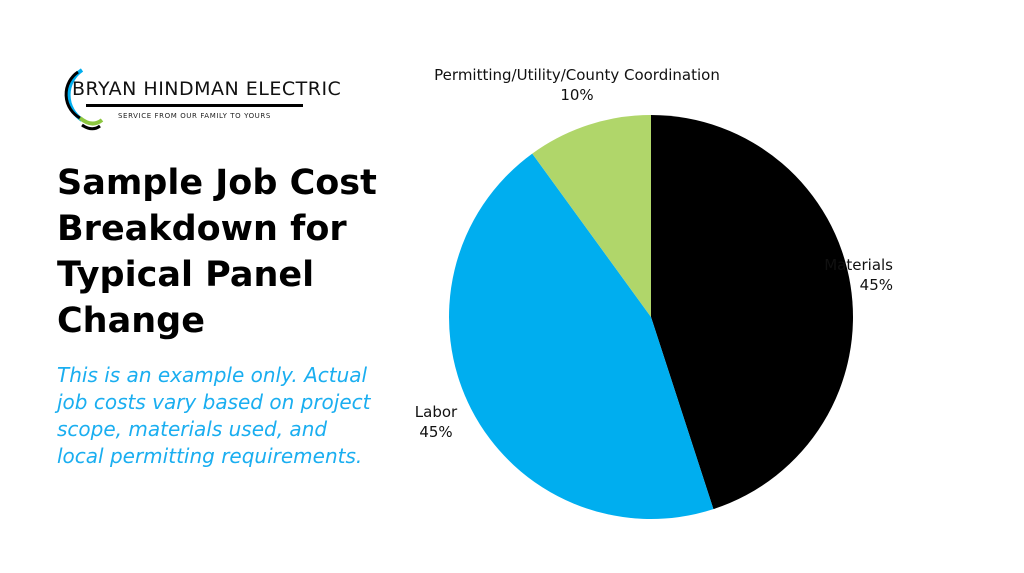 This screenshot has width=1024, height=573. What do you see at coordinates (207, 89) in the screenshot?
I see `logo-title: BRYAN HINDMAN ELECTRIC` at bounding box center [207, 89].